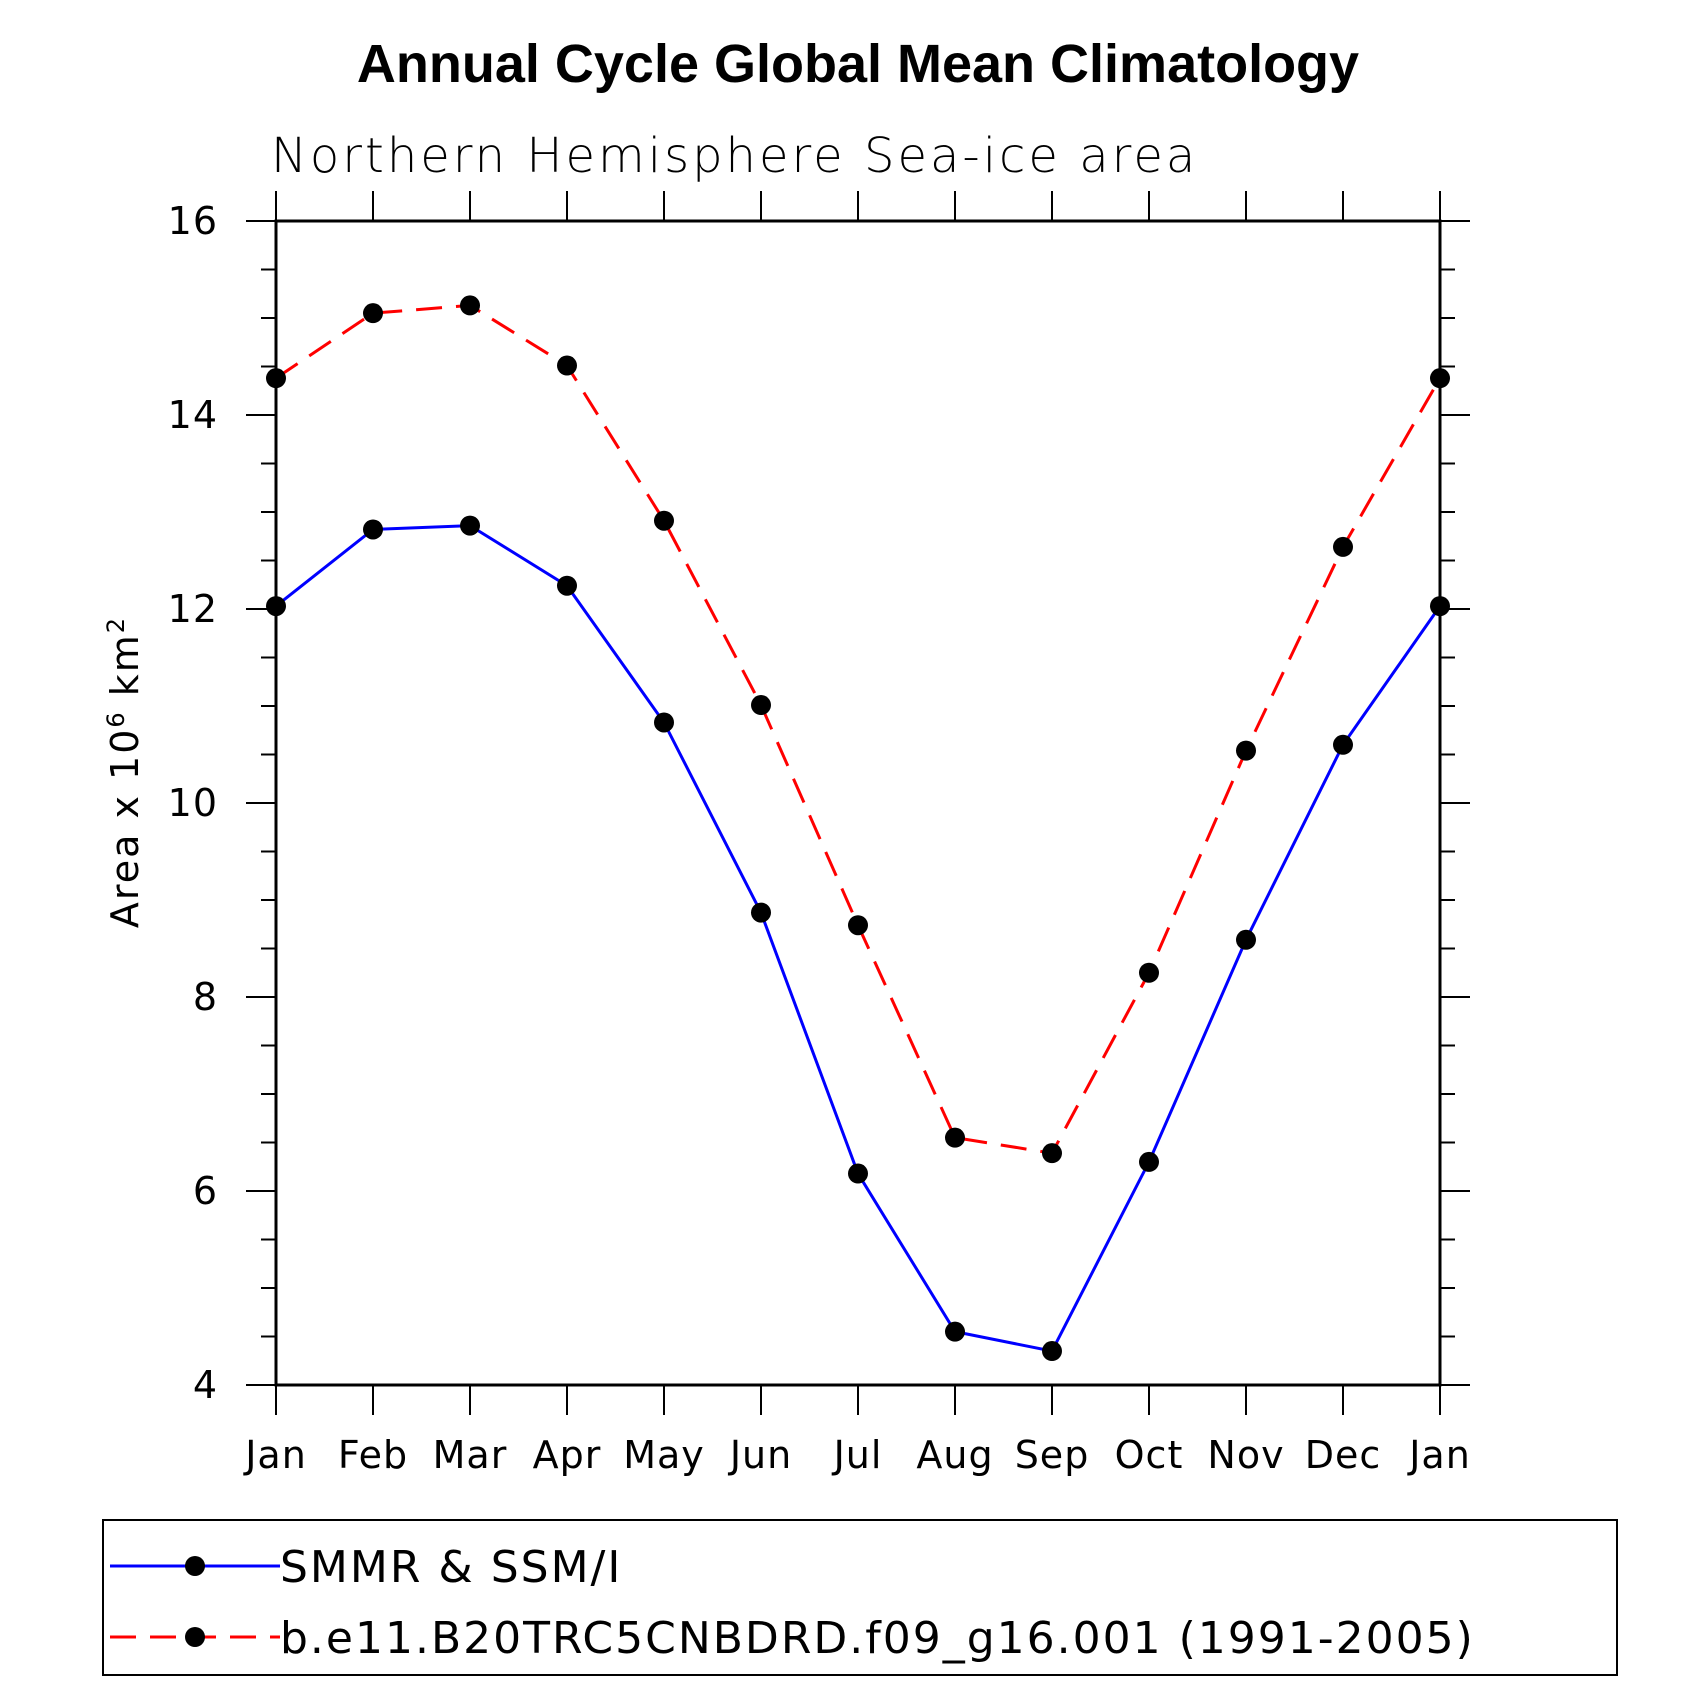  I want to click on legend-box, so click(860, 1597).